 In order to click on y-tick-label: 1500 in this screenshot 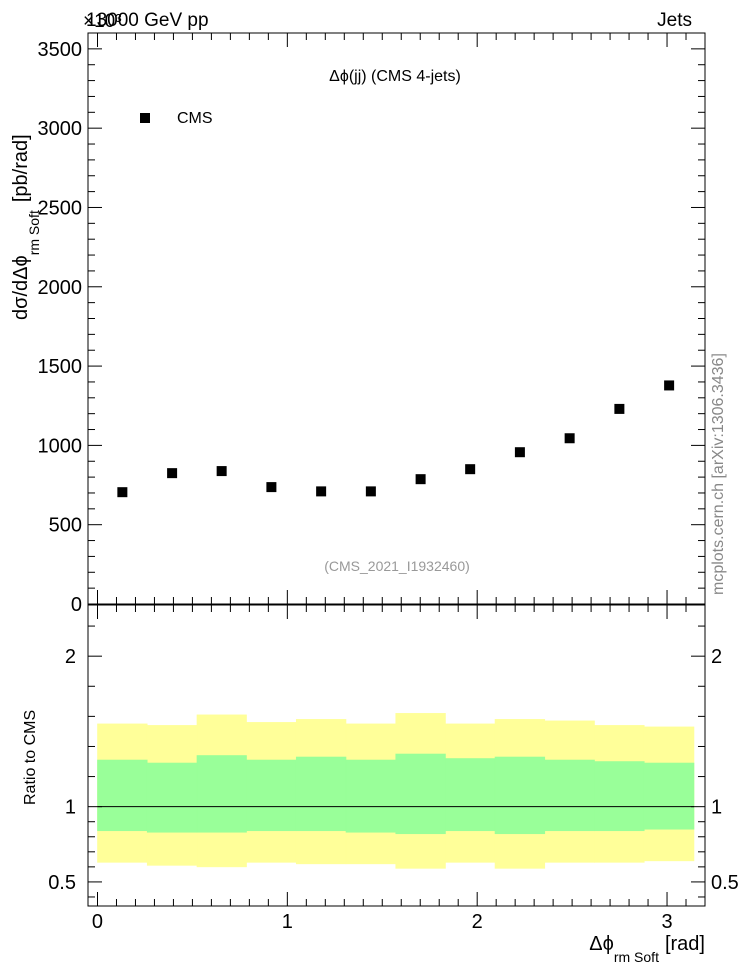, I will do `click(60, 367)`.